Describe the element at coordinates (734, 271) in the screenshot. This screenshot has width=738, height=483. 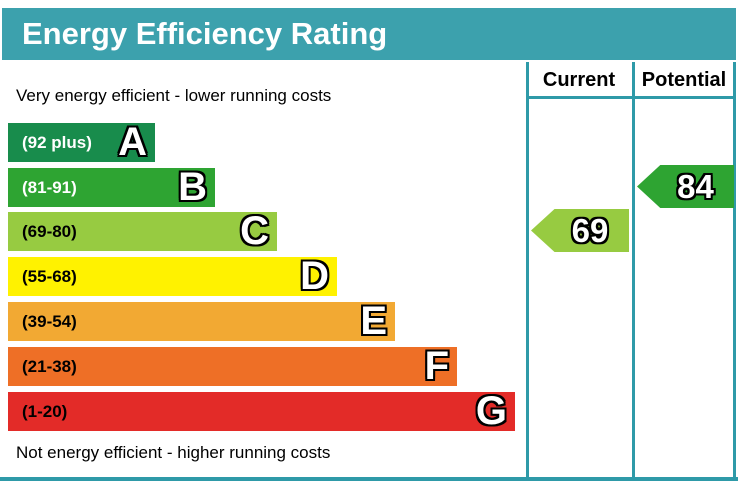
I see `table-divider-right` at that location.